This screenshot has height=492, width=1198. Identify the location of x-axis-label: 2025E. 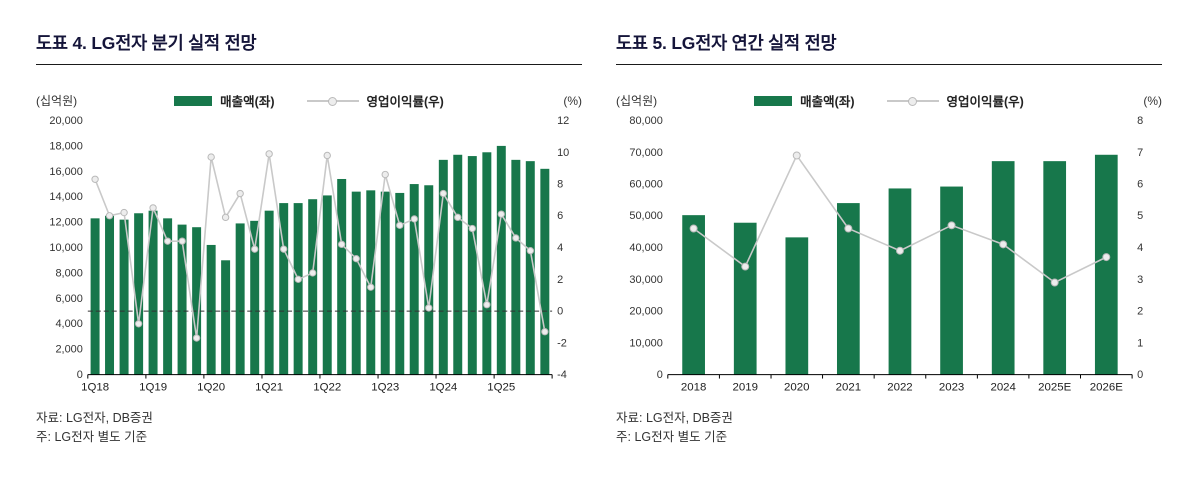
(1054, 388).